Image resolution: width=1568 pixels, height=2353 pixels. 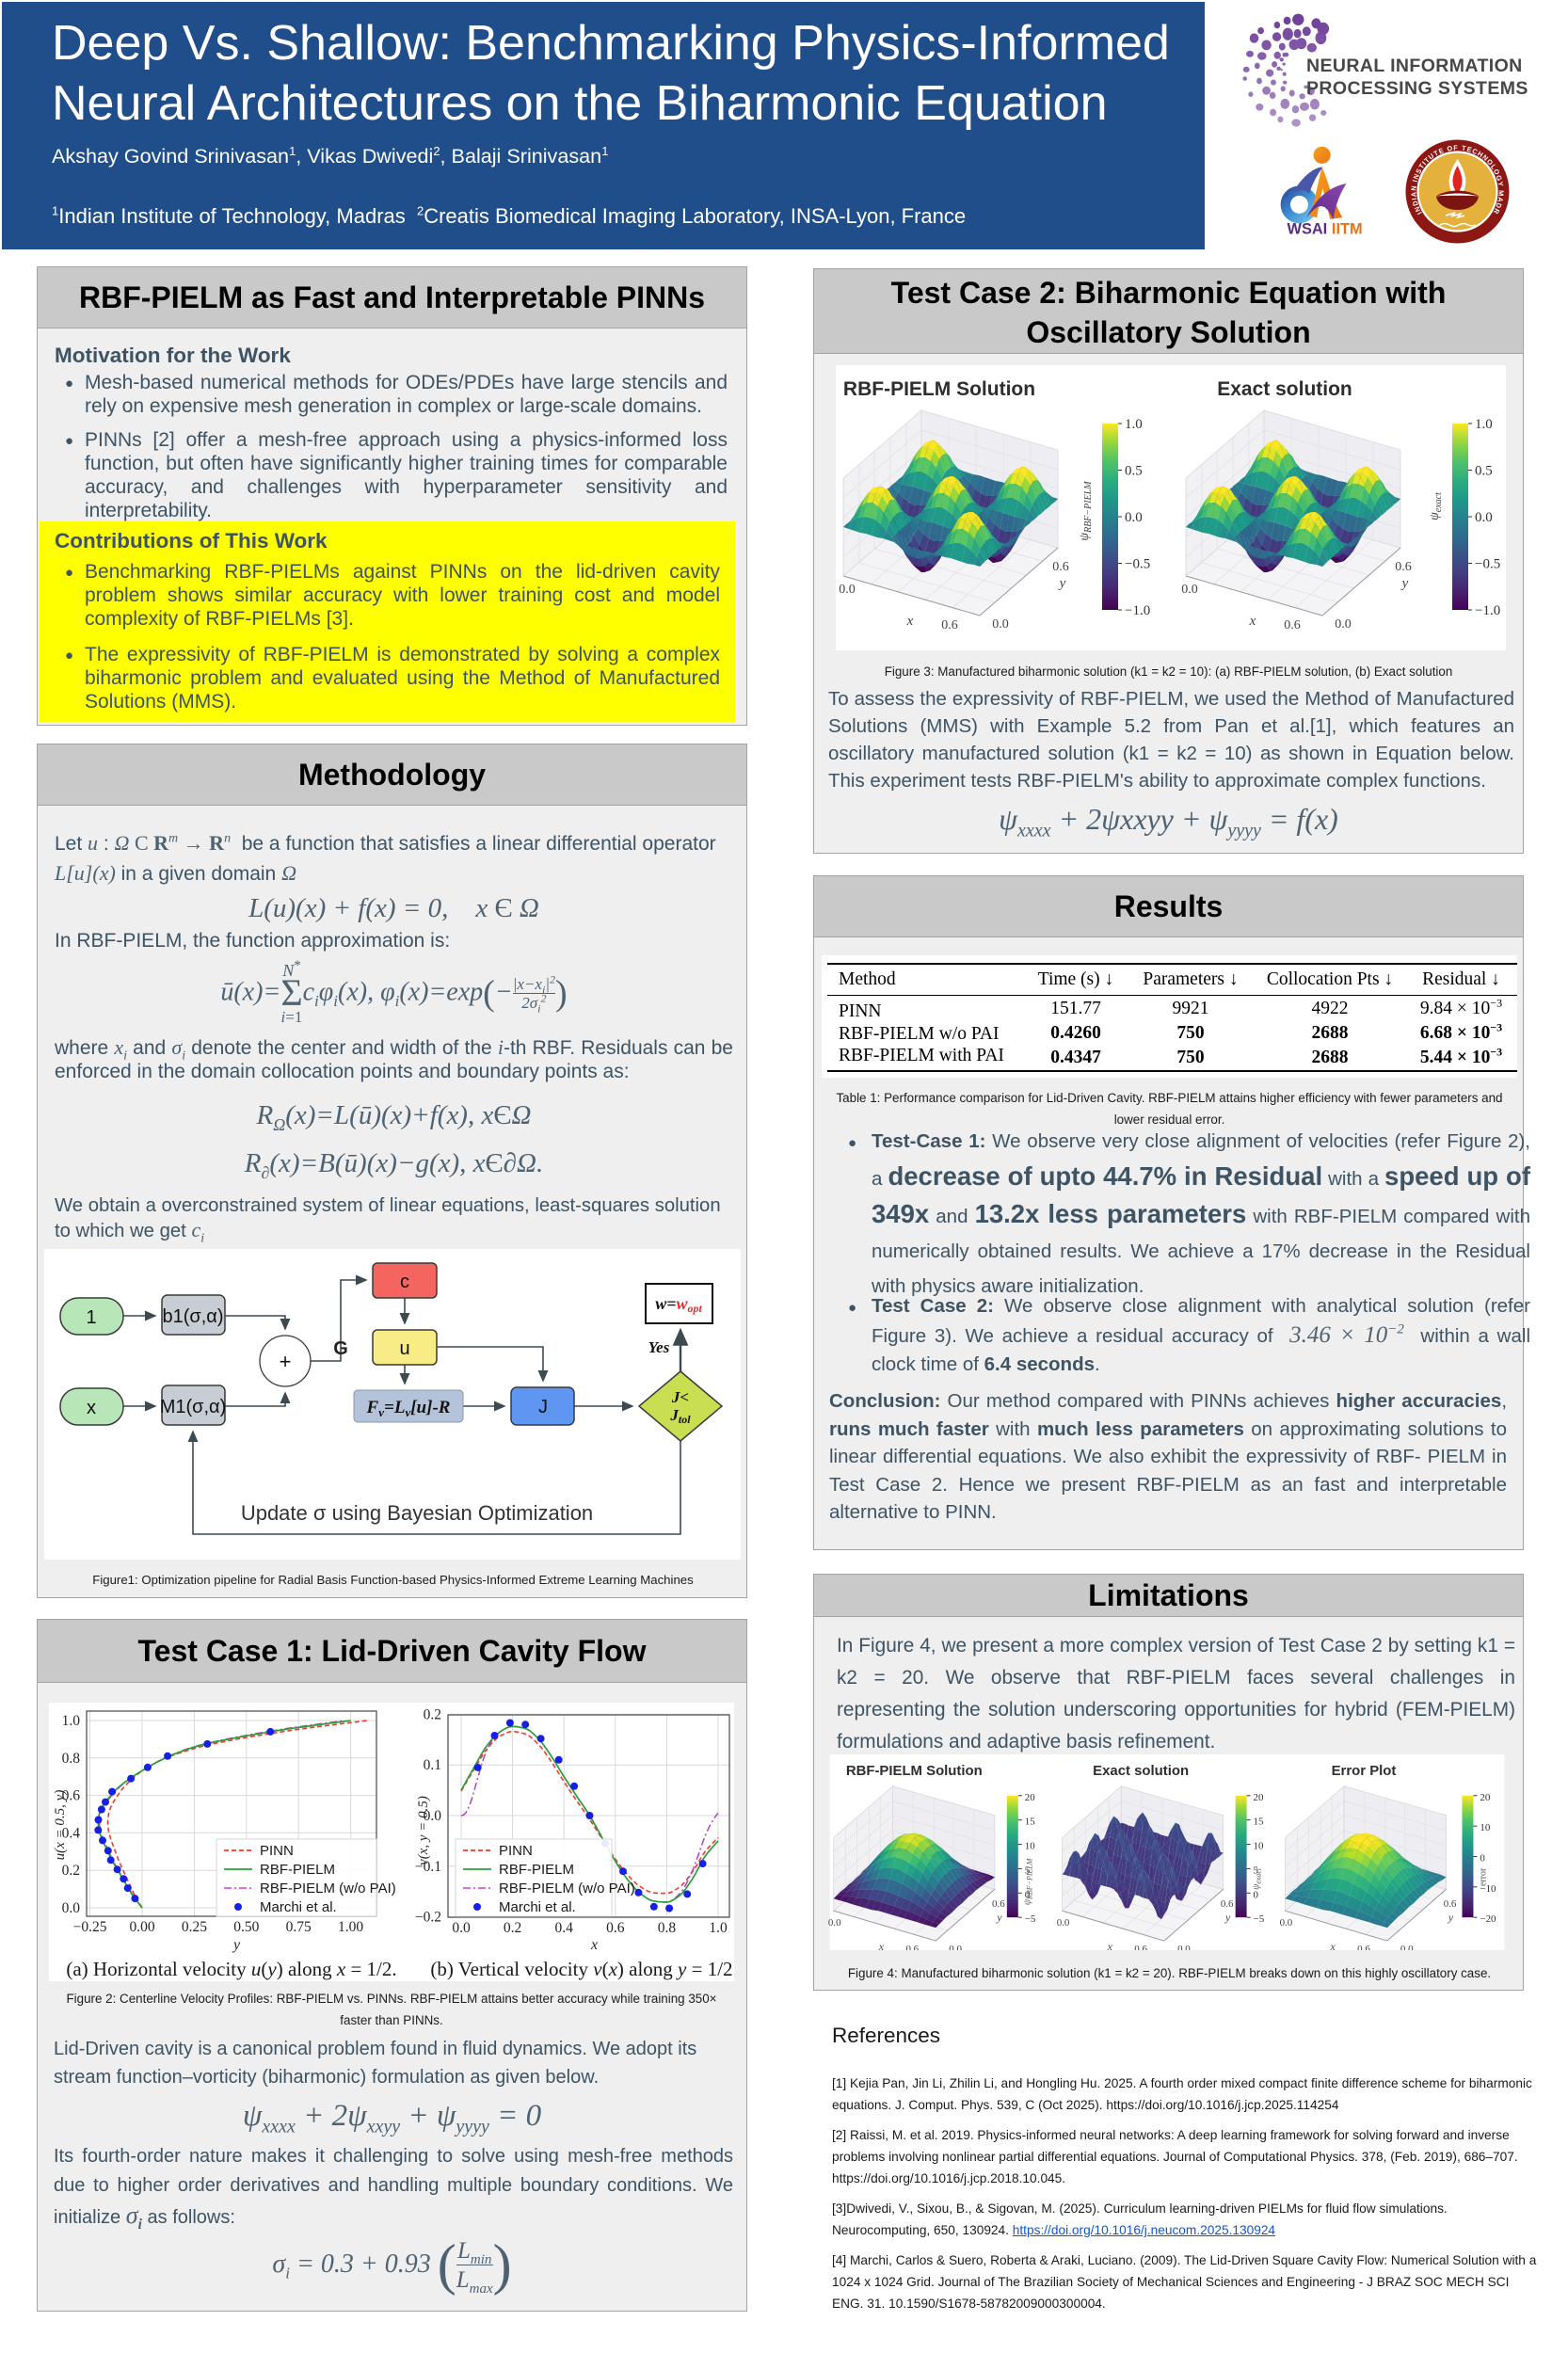 What do you see at coordinates (939, 389) in the screenshot?
I see `svg-text: RBF-PIELM Solution` at bounding box center [939, 389].